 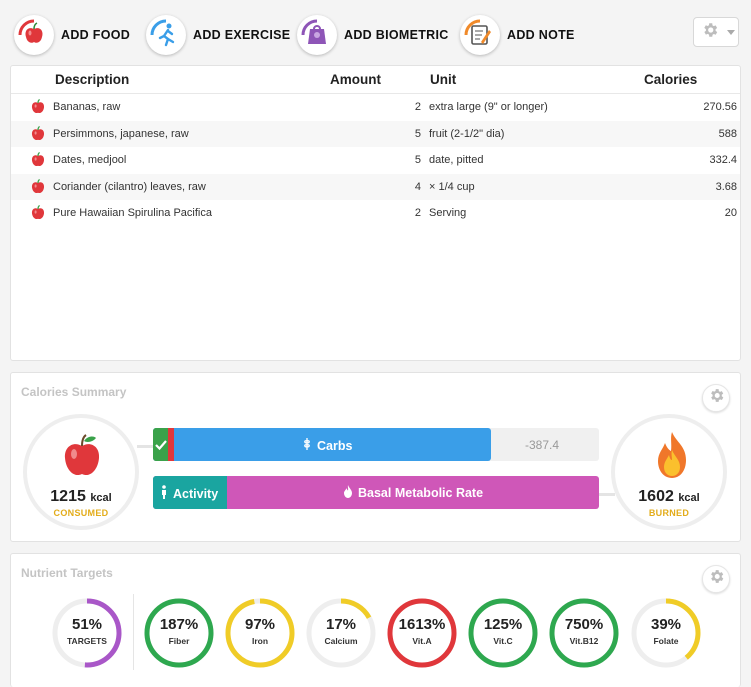 What do you see at coordinates (666, 641) in the screenshot?
I see `ring-label: Folate` at bounding box center [666, 641].